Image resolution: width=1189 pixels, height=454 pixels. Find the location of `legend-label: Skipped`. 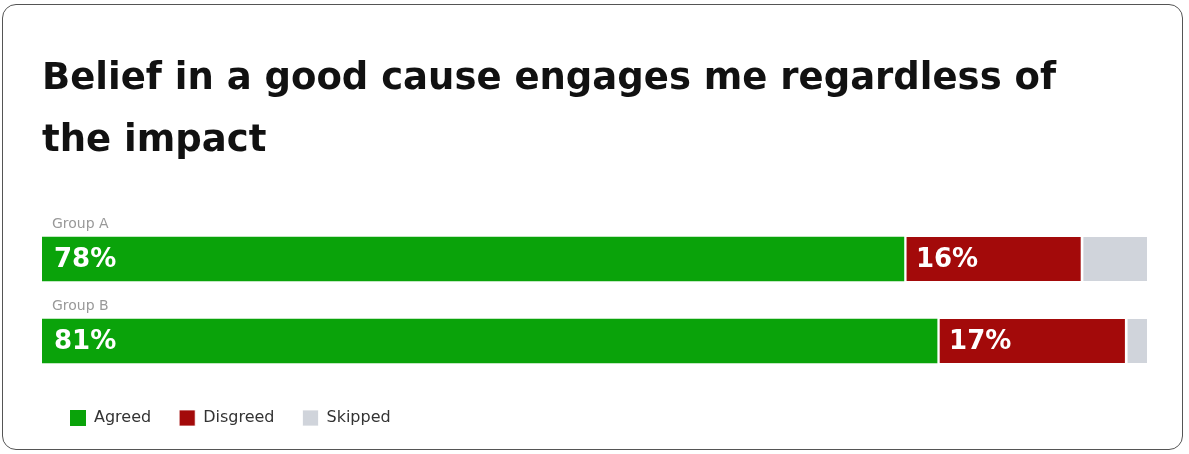

legend-label: Skipped is located at coordinates (358, 417).